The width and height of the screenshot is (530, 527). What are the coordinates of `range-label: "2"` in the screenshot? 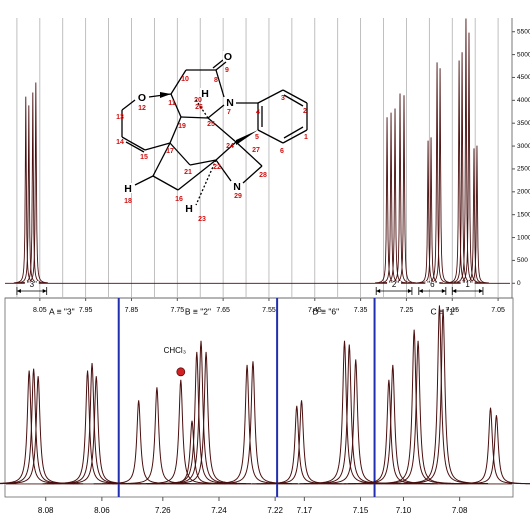 It's located at (394, 284).